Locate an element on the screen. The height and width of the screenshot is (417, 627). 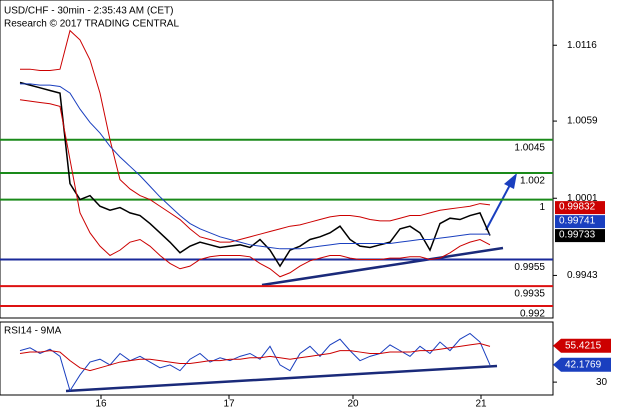
y-tick-label: 1.0059 is located at coordinates (582, 121).